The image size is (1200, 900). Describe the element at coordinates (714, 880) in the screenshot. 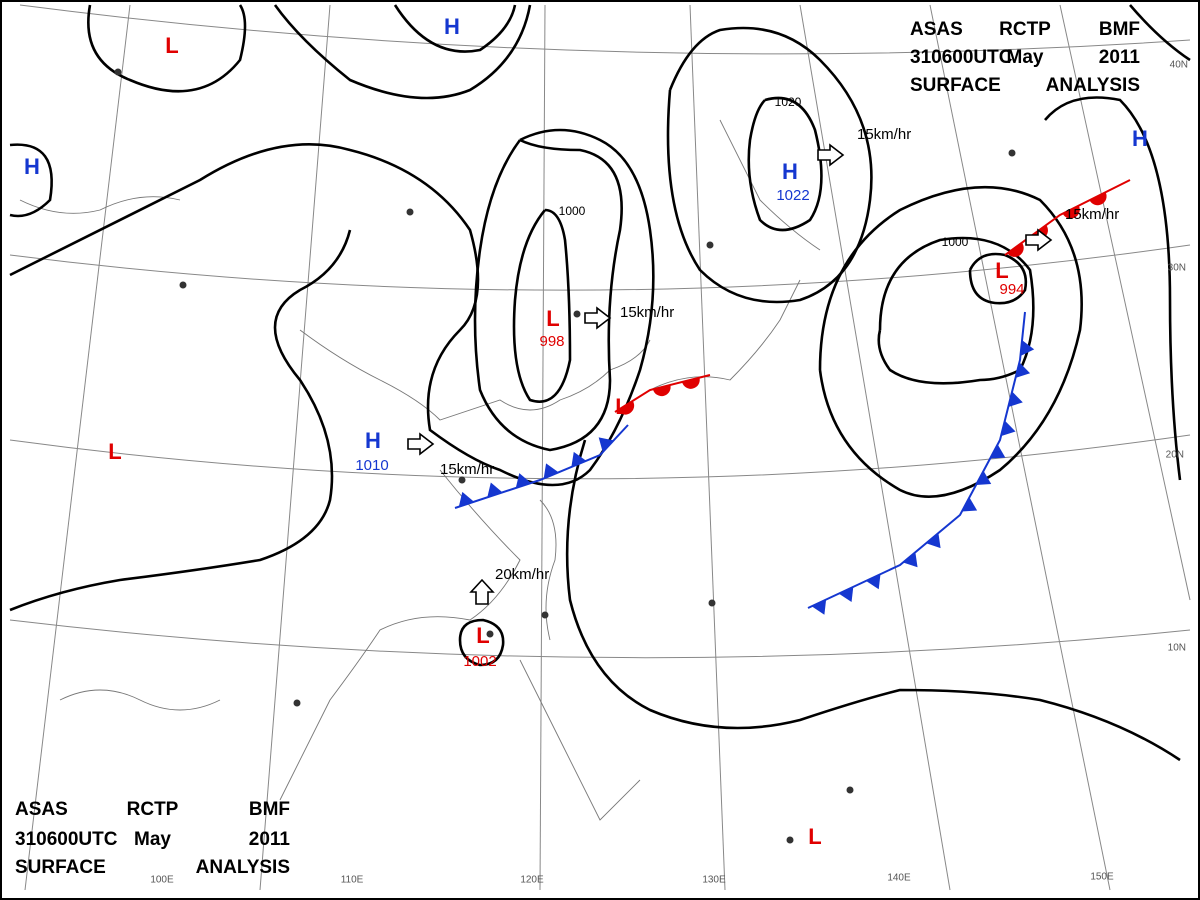

I see `longitude-label: 130E` at that location.